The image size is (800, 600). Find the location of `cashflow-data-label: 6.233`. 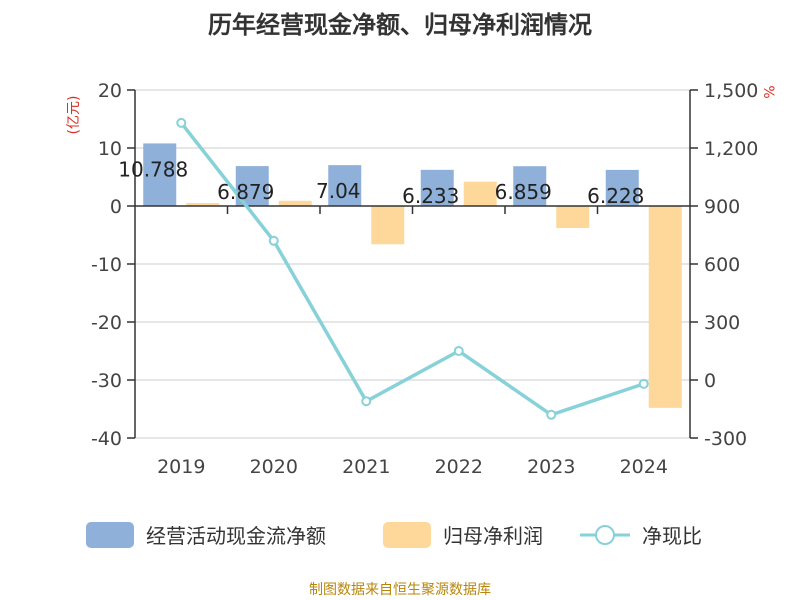

cashflow-data-label: 6.233 is located at coordinates (430, 196).